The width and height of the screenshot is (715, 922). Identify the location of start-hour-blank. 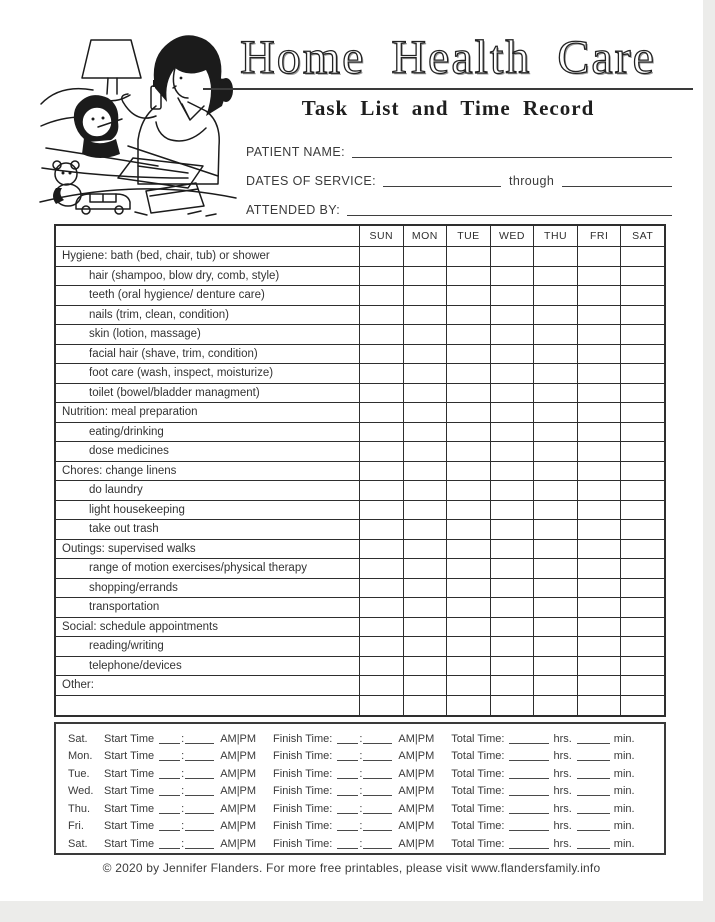
(170, 808).